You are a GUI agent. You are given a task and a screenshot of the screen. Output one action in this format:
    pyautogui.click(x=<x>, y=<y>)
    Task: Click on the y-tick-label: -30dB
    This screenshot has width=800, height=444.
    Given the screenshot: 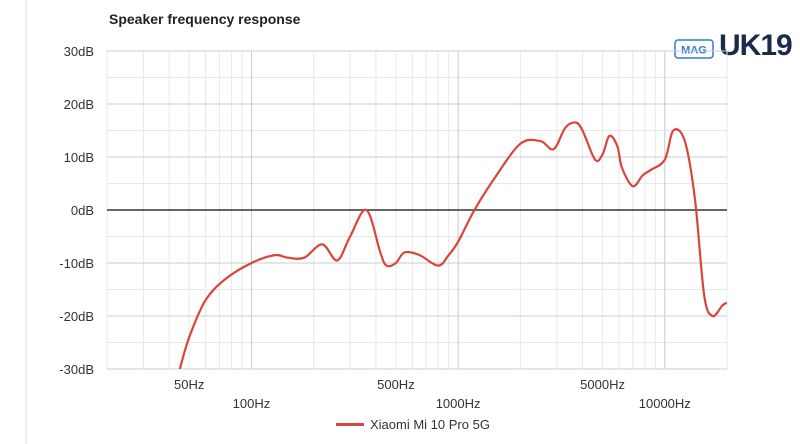 What is the action you would take?
    pyautogui.click(x=76, y=369)
    